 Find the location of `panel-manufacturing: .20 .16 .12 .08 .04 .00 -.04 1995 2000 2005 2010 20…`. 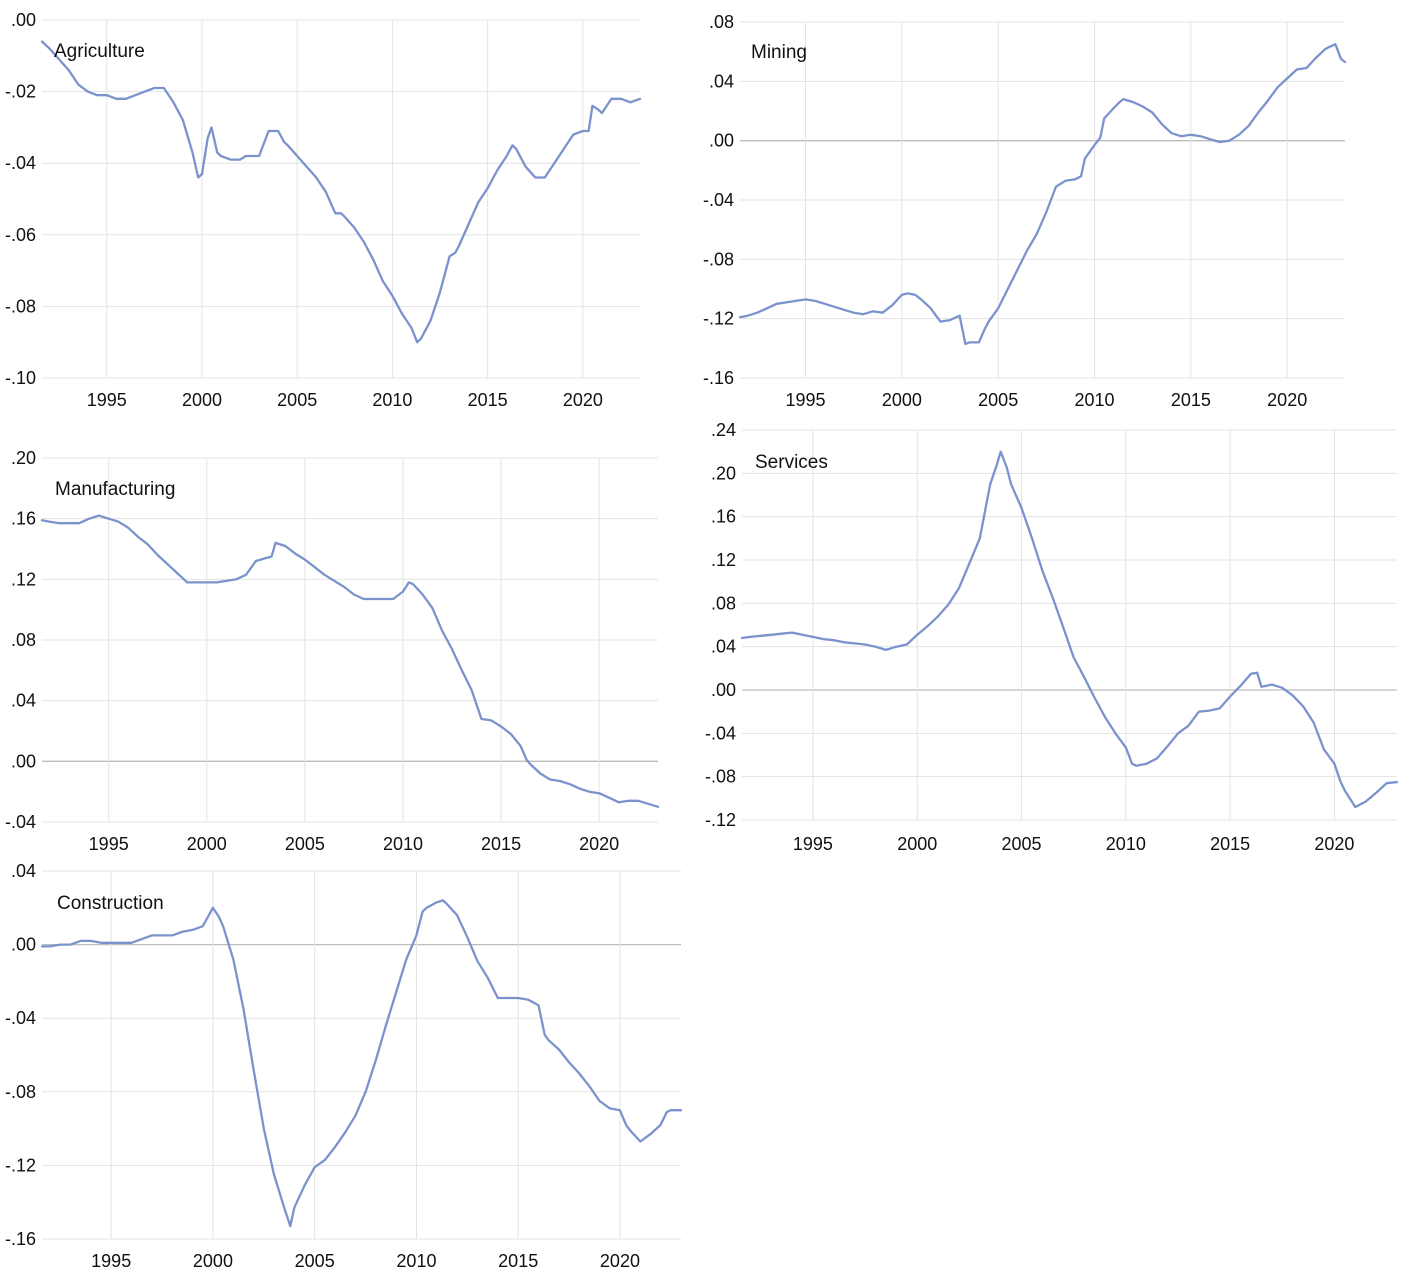

panel-manufacturing: .20 .16 .12 .08 .04 .00 -.04 1995 2000 2005 2010 20… is located at coordinates (332, 651).